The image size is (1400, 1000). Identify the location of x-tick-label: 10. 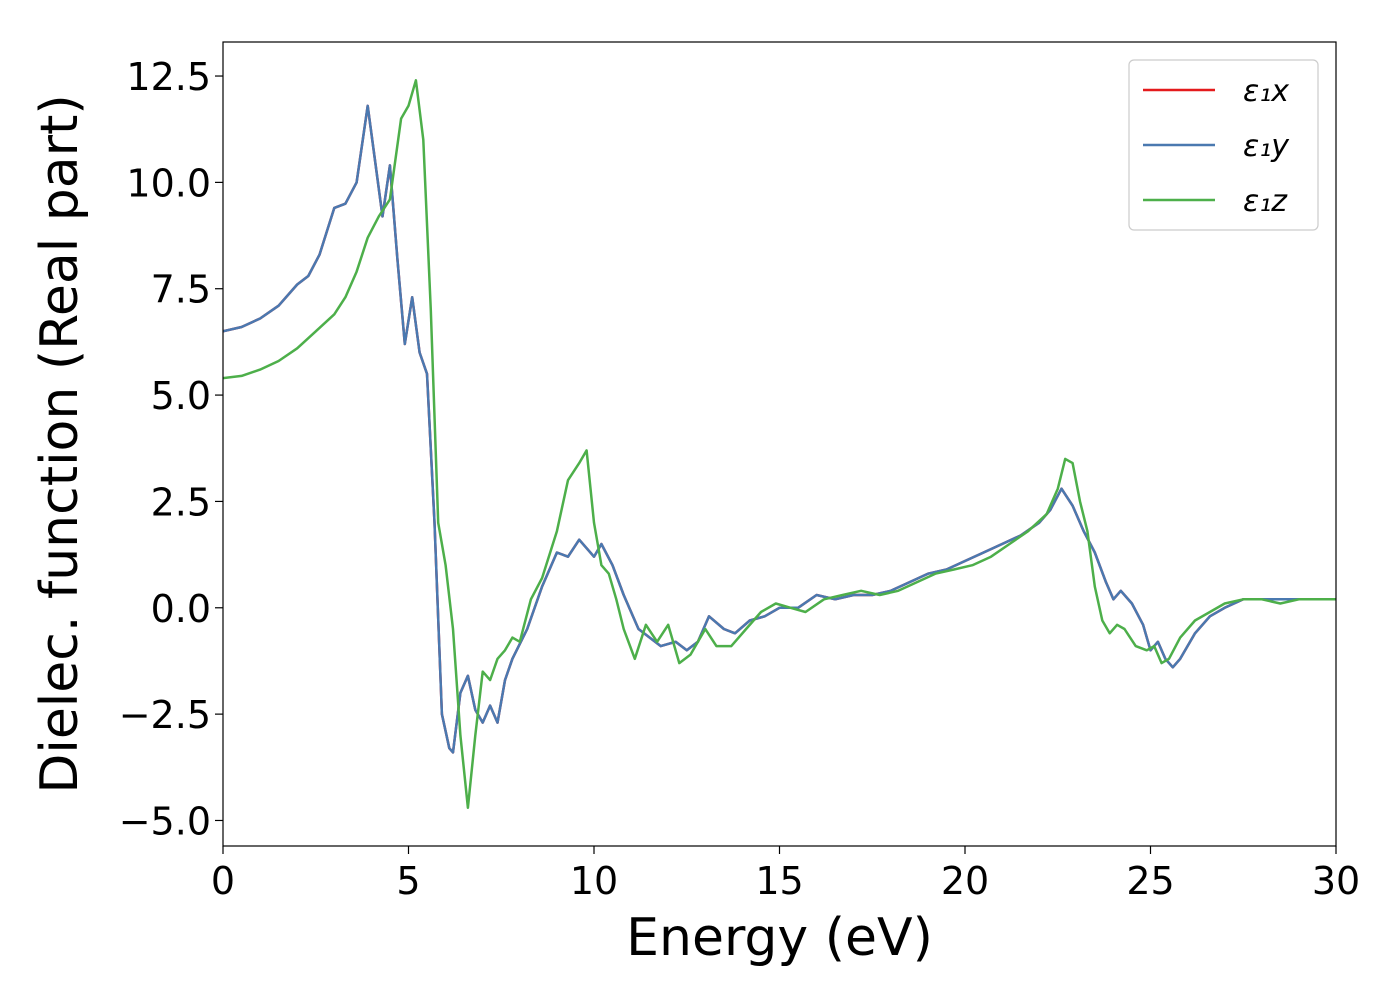
(594, 881).